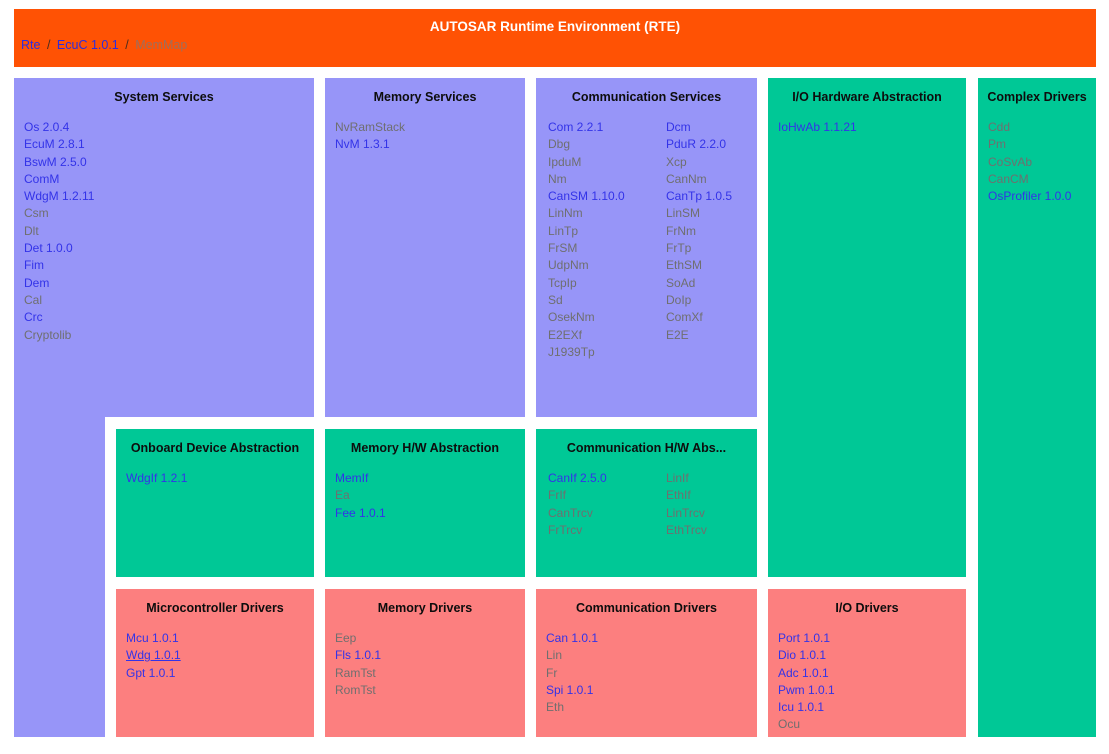 Image resolution: width=1109 pixels, height=754 pixels. Describe the element at coordinates (362, 144) in the screenshot. I see `module-nvm-1-3-1: NvM 1.3.1` at that location.